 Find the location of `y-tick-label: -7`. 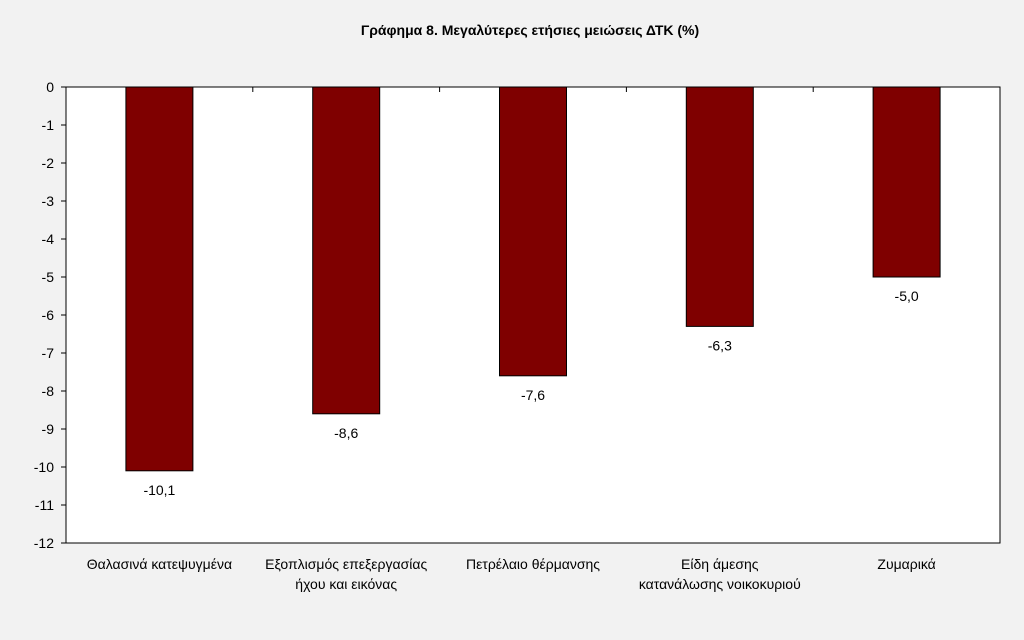

y-tick-label: -7 is located at coordinates (48, 353).